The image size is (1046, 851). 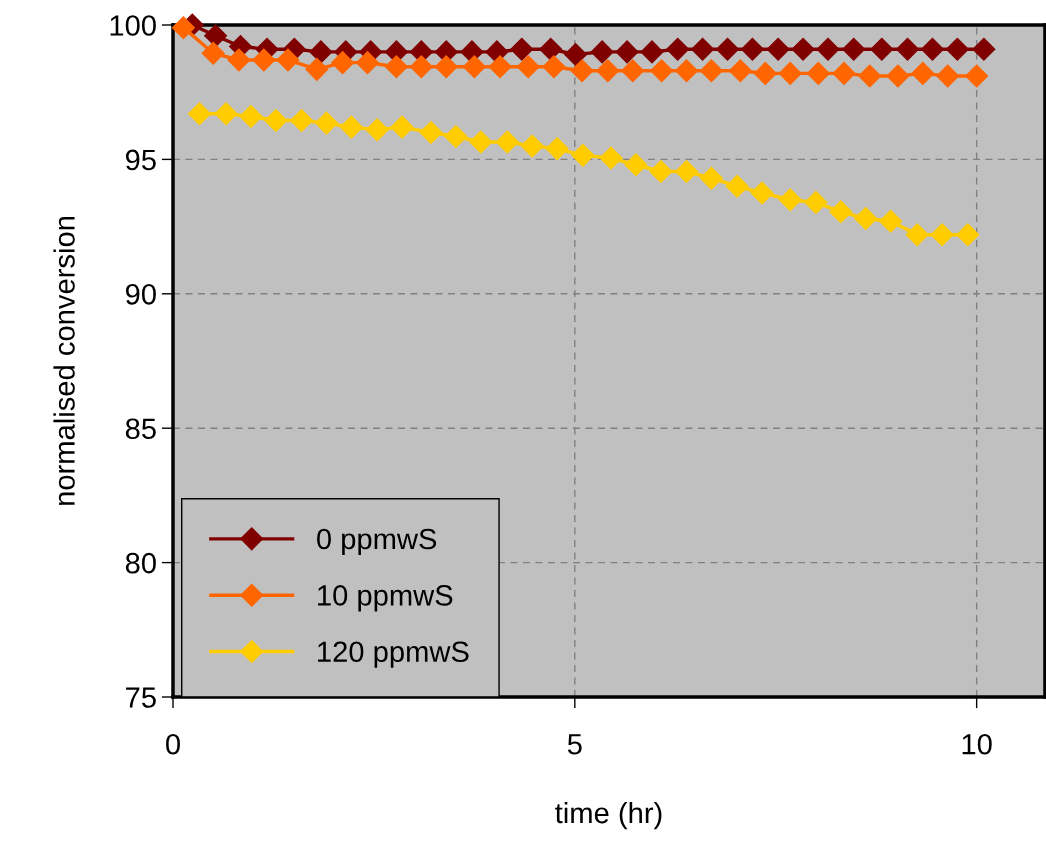 I want to click on y-tick-label: 95, so click(x=140, y=160).